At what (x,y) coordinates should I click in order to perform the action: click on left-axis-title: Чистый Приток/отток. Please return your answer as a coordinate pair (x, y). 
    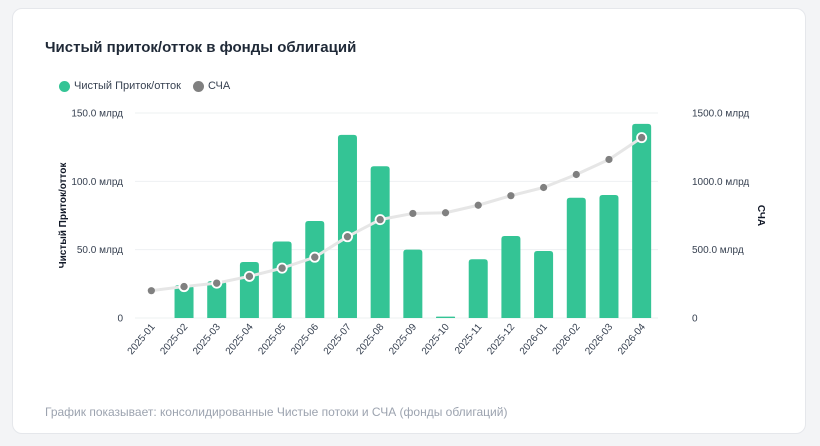
    Looking at the image, I should click on (63, 215).